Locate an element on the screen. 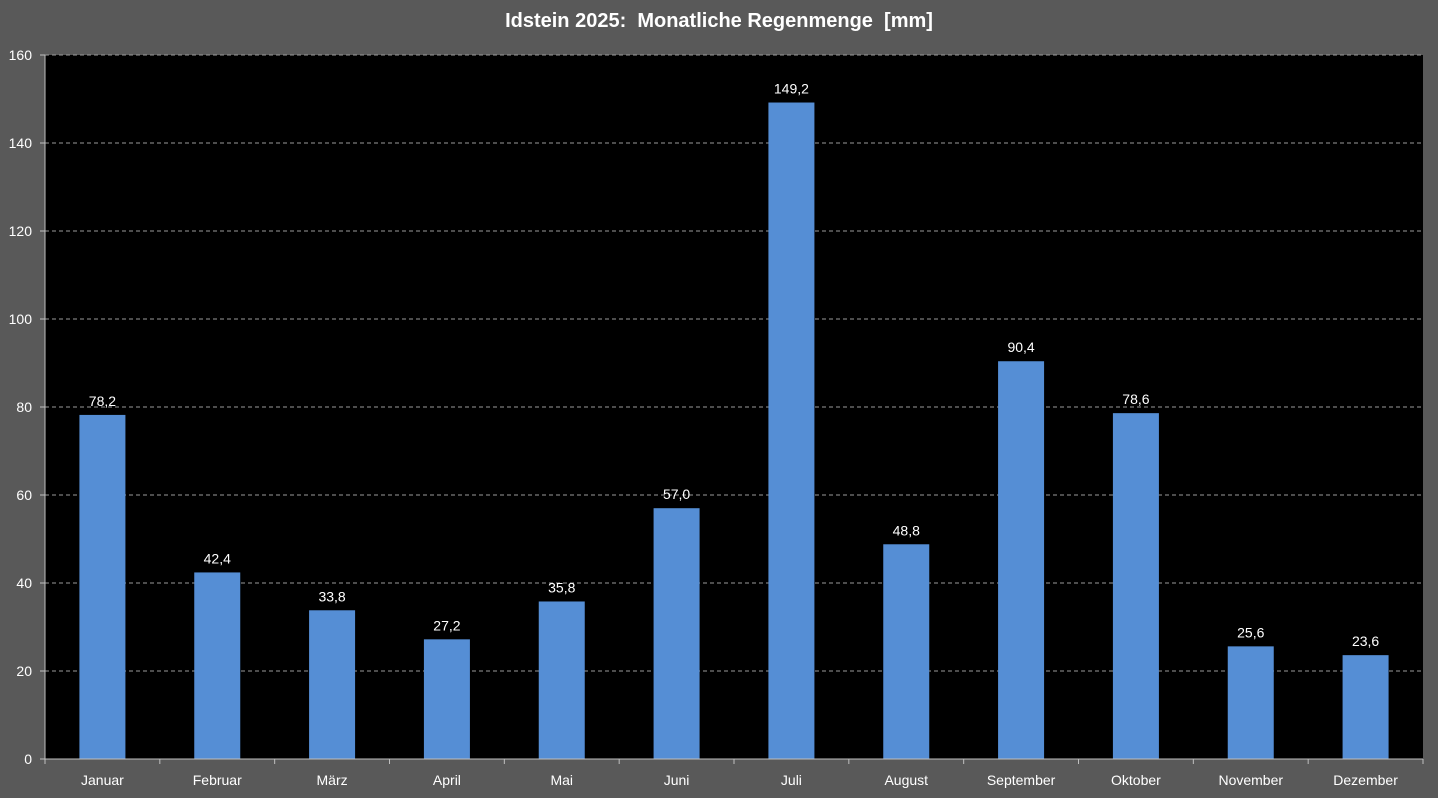 This screenshot has width=1438, height=798. x-tick-label: Mai is located at coordinates (561, 780).